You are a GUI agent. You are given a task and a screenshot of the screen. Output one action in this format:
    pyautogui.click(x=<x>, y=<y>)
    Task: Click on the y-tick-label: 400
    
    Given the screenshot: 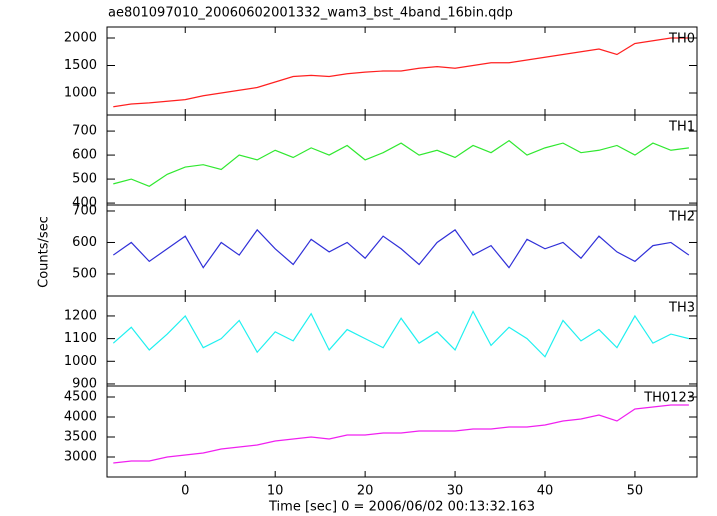 What is the action you would take?
    pyautogui.click(x=84, y=203)
    